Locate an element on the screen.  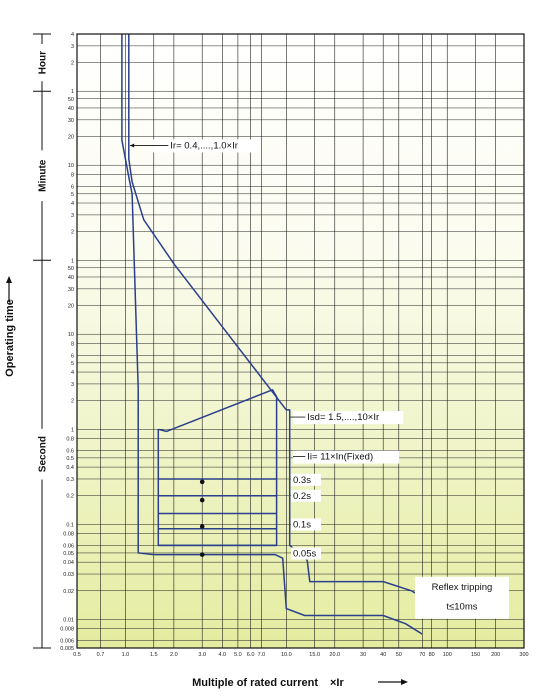
annotation-time: 0.05s is located at coordinates (304, 553).